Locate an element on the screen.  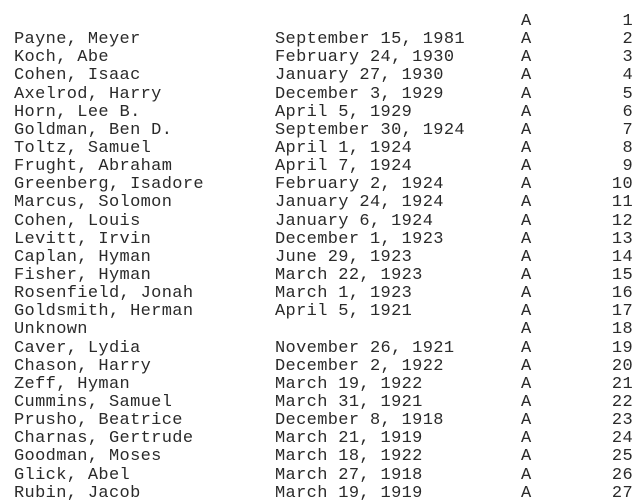
record-date: April 1, 1924 is located at coordinates (344, 148).